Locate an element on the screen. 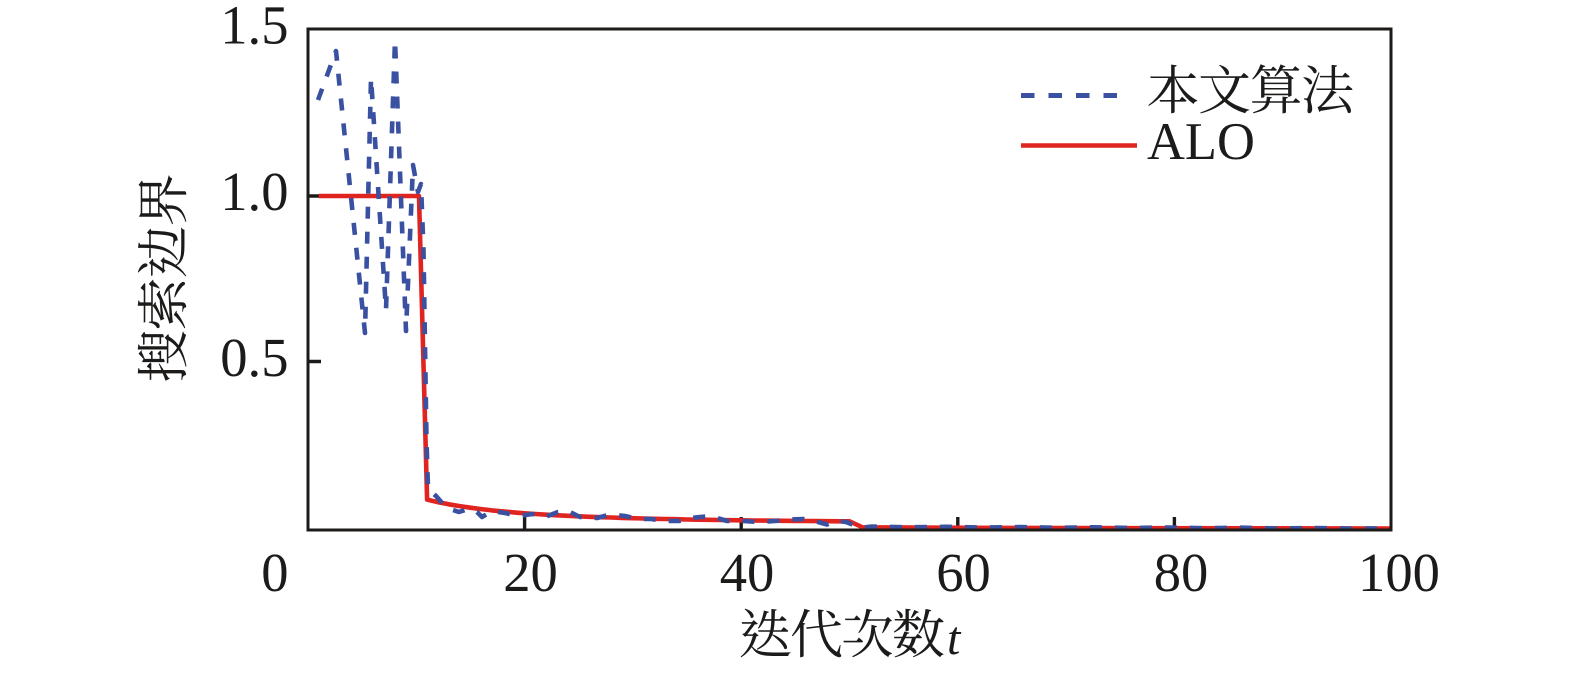  svg-text: 40 is located at coordinates (747, 572).